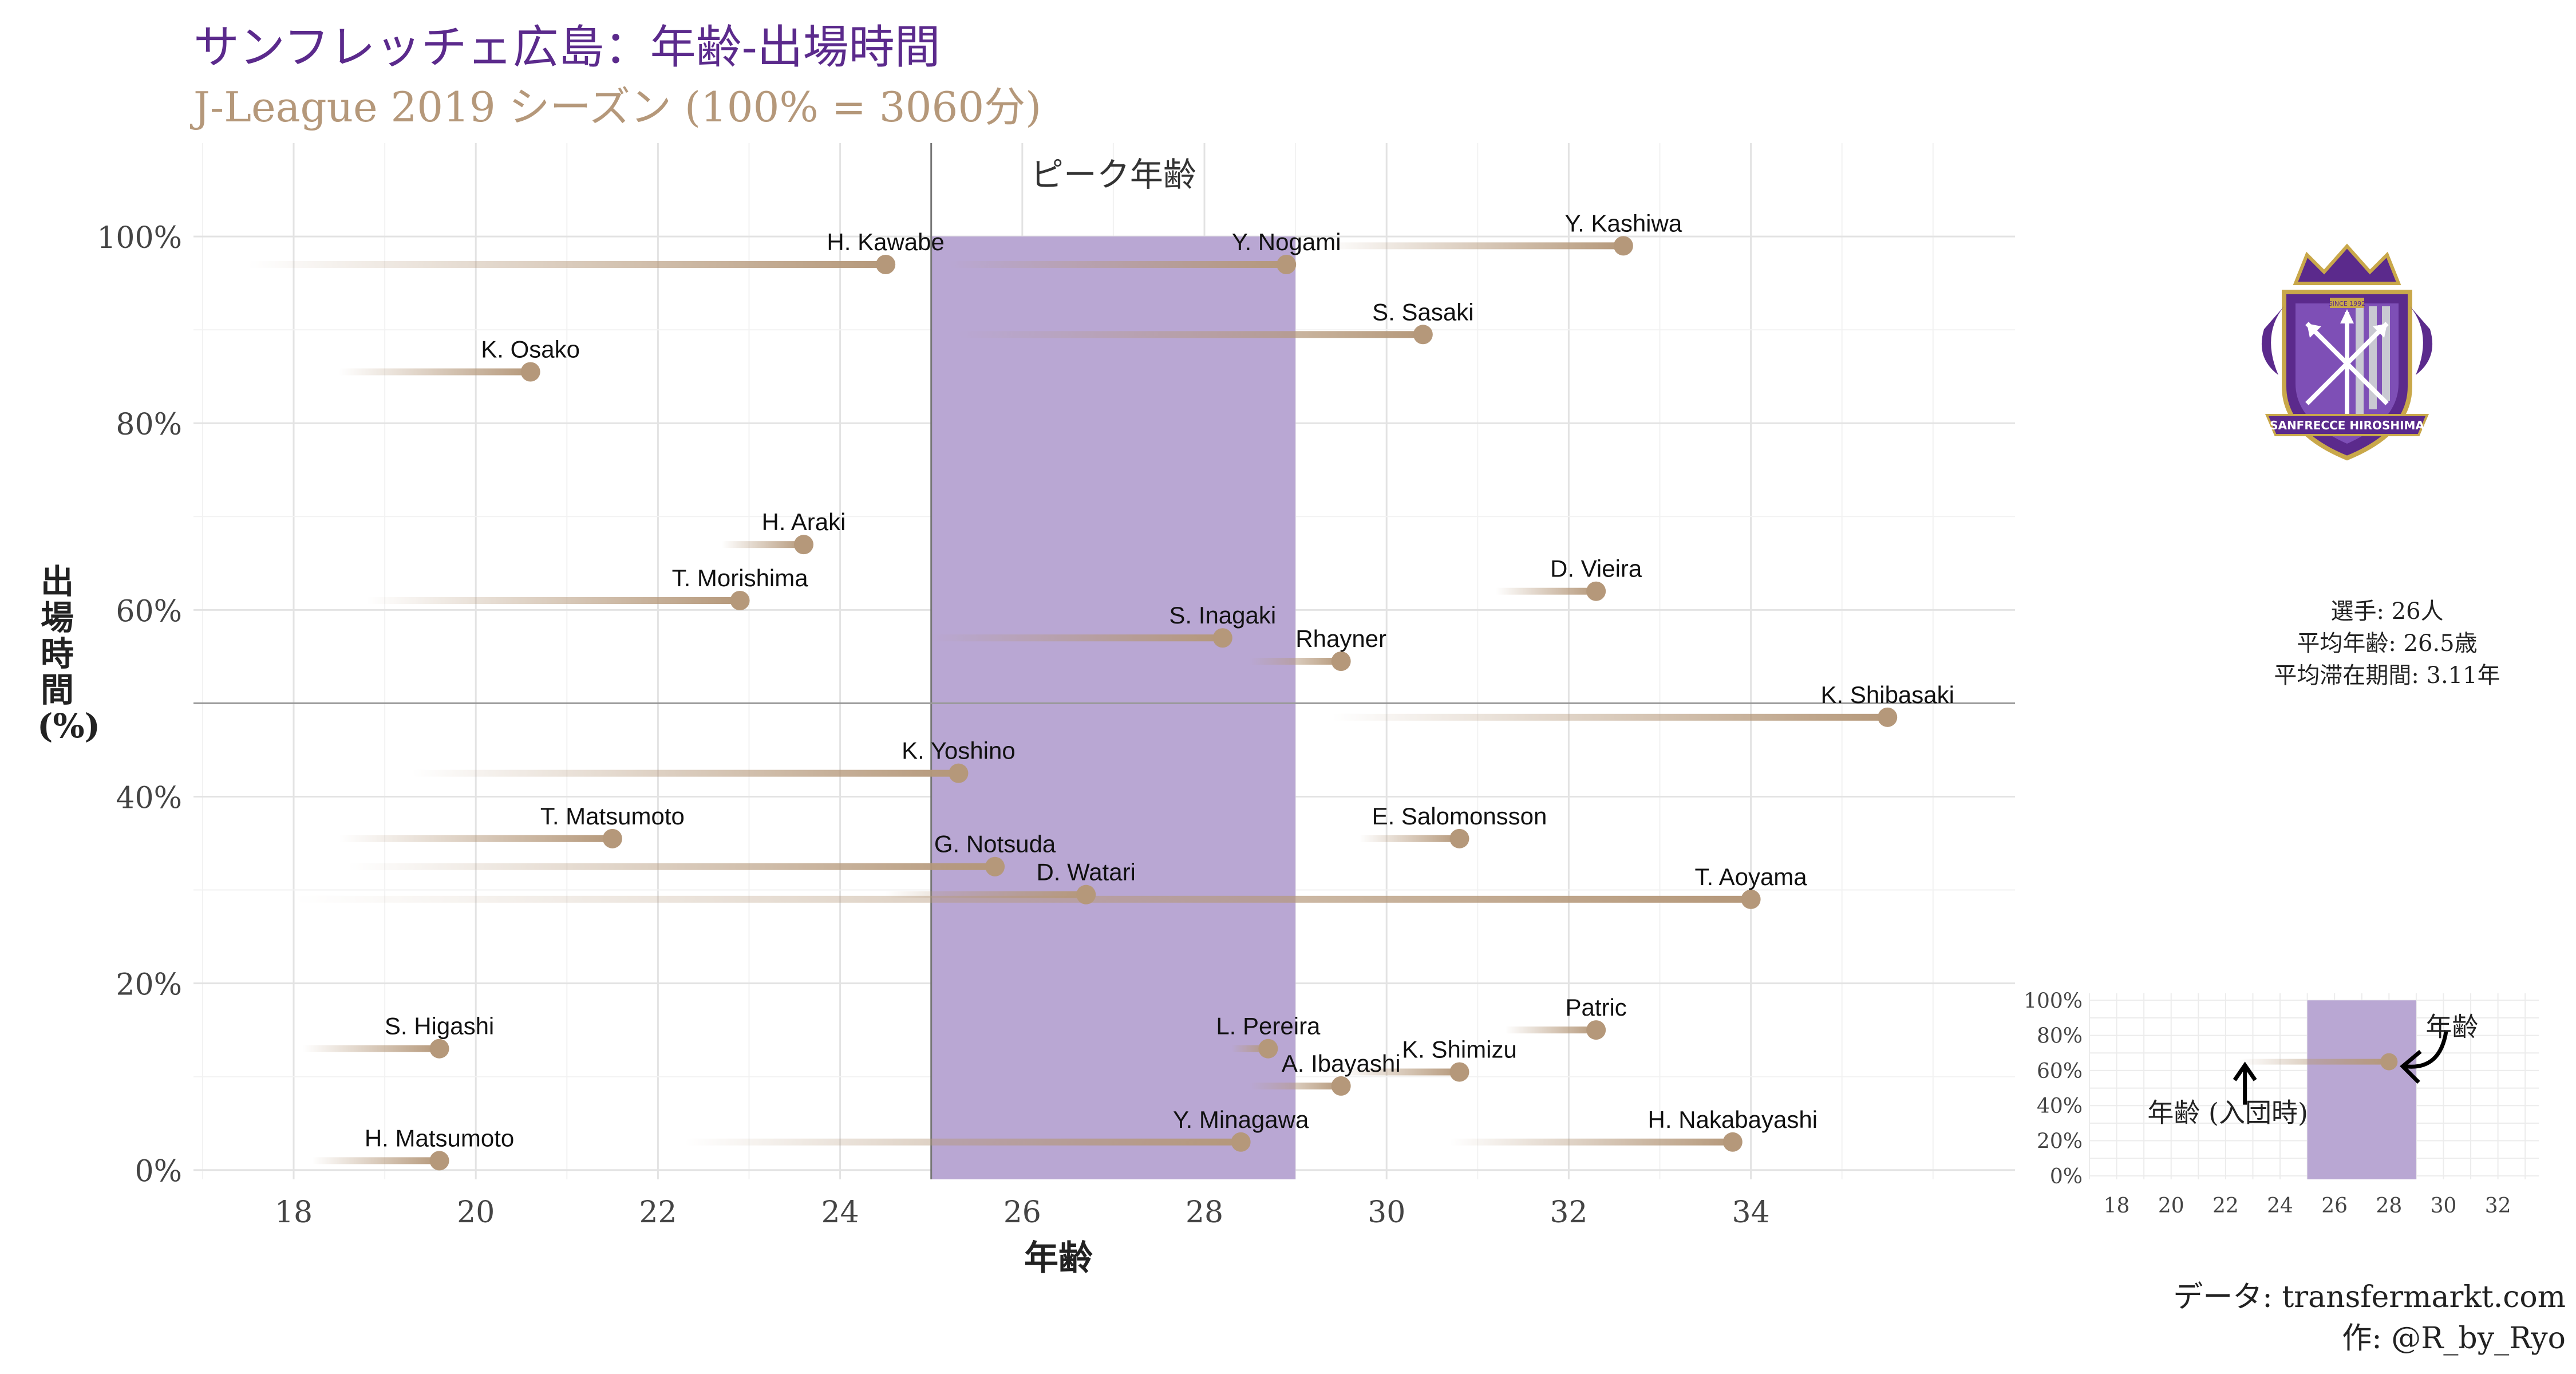 The height and width of the screenshot is (1374, 2576). What do you see at coordinates (612, 816) in the screenshot?
I see `player-label: T. Matsumoto` at bounding box center [612, 816].